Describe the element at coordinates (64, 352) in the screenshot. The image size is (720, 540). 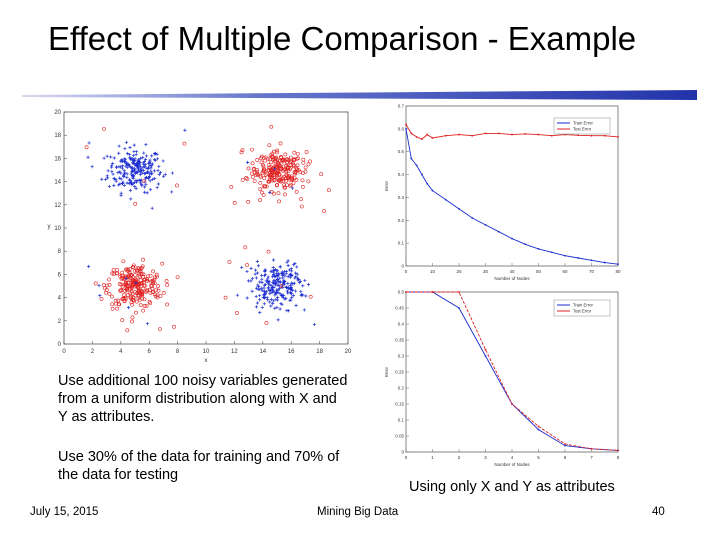
I see `x-tick-label: 0` at that location.